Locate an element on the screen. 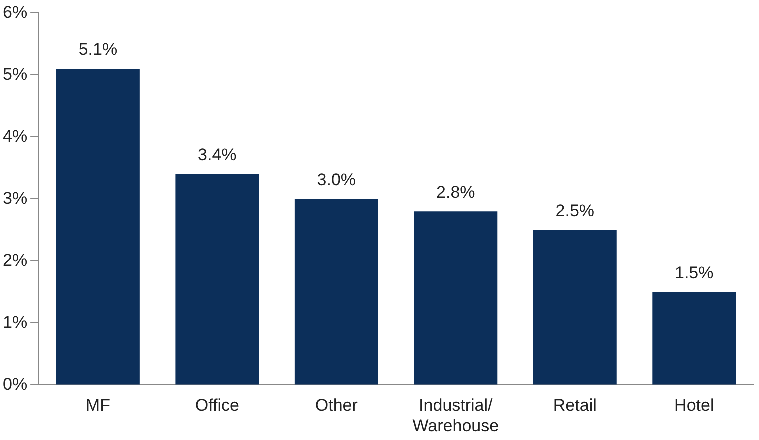  x-tick-label: MF is located at coordinates (98, 406).